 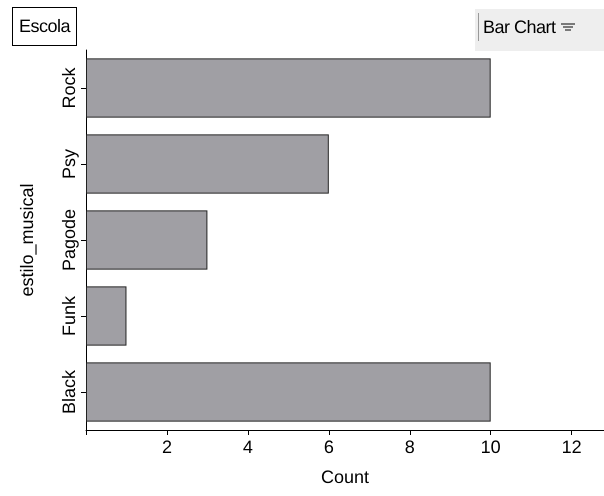 What do you see at coordinates (69, 391) in the screenshot?
I see `y-tick-label: Black` at bounding box center [69, 391].